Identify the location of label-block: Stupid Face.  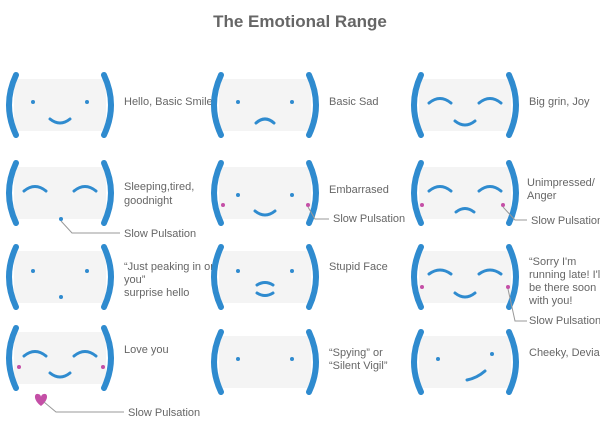
(358, 267).